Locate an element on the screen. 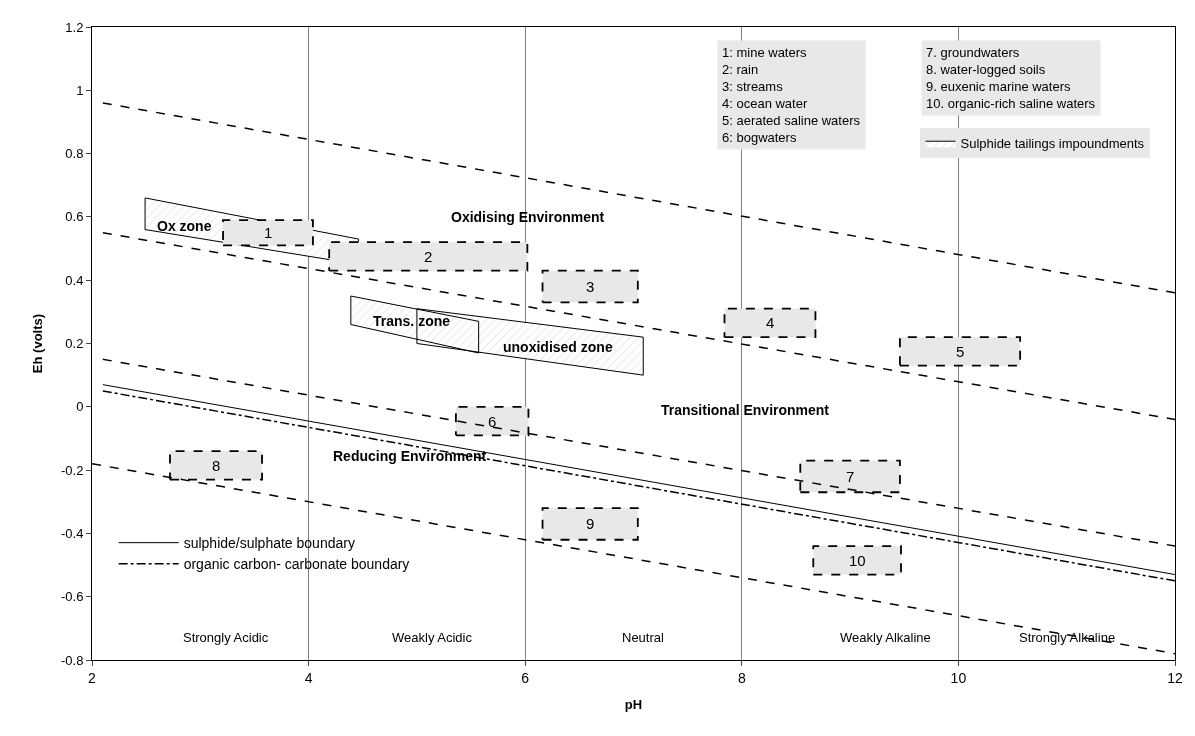 The height and width of the screenshot is (736, 1195). annotation: unoxidised zone is located at coordinates (558, 347).